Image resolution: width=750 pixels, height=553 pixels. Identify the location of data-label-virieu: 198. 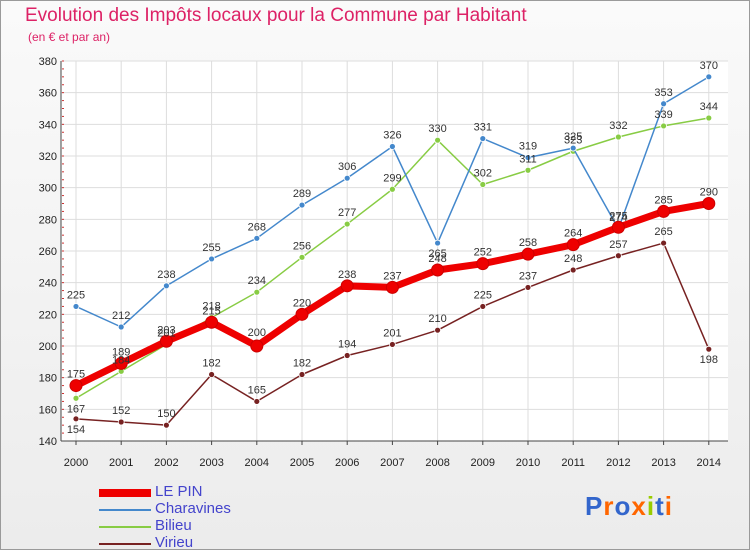
(709, 360).